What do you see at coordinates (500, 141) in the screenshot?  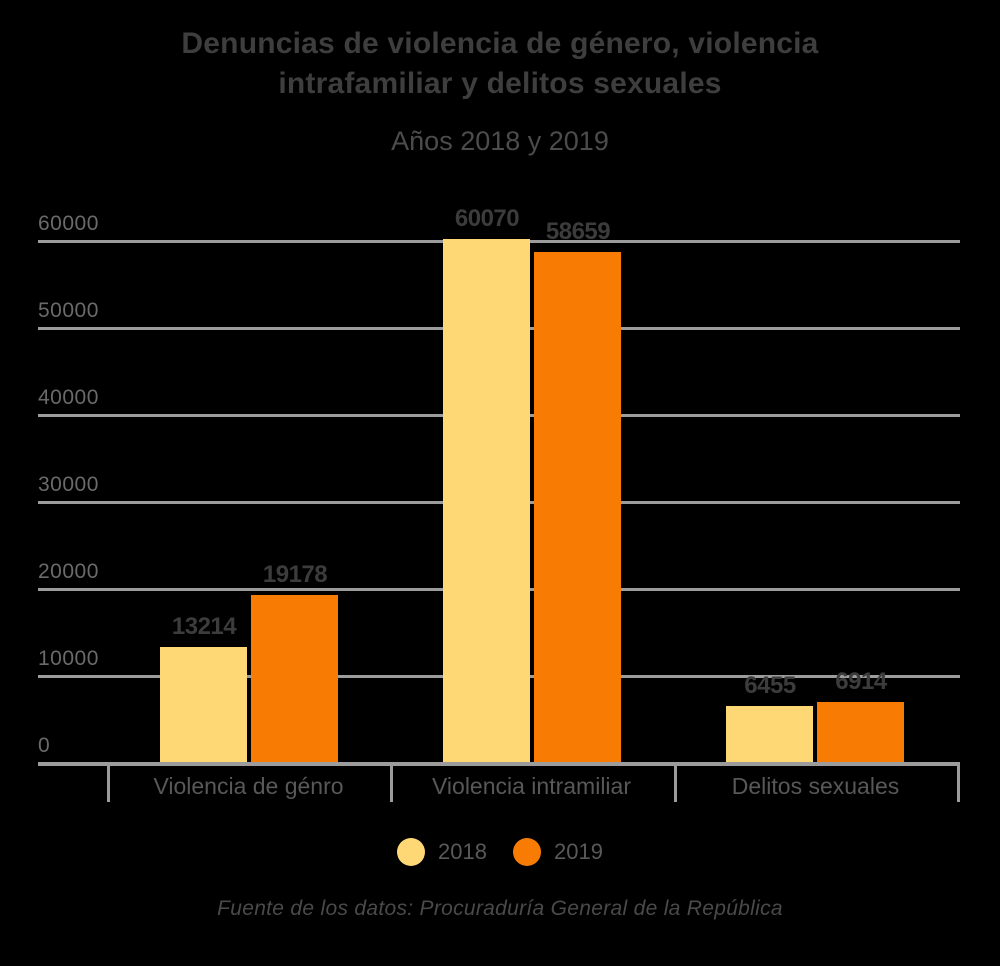 I see `chart-subtitle: Años 2018 y 2019` at bounding box center [500, 141].